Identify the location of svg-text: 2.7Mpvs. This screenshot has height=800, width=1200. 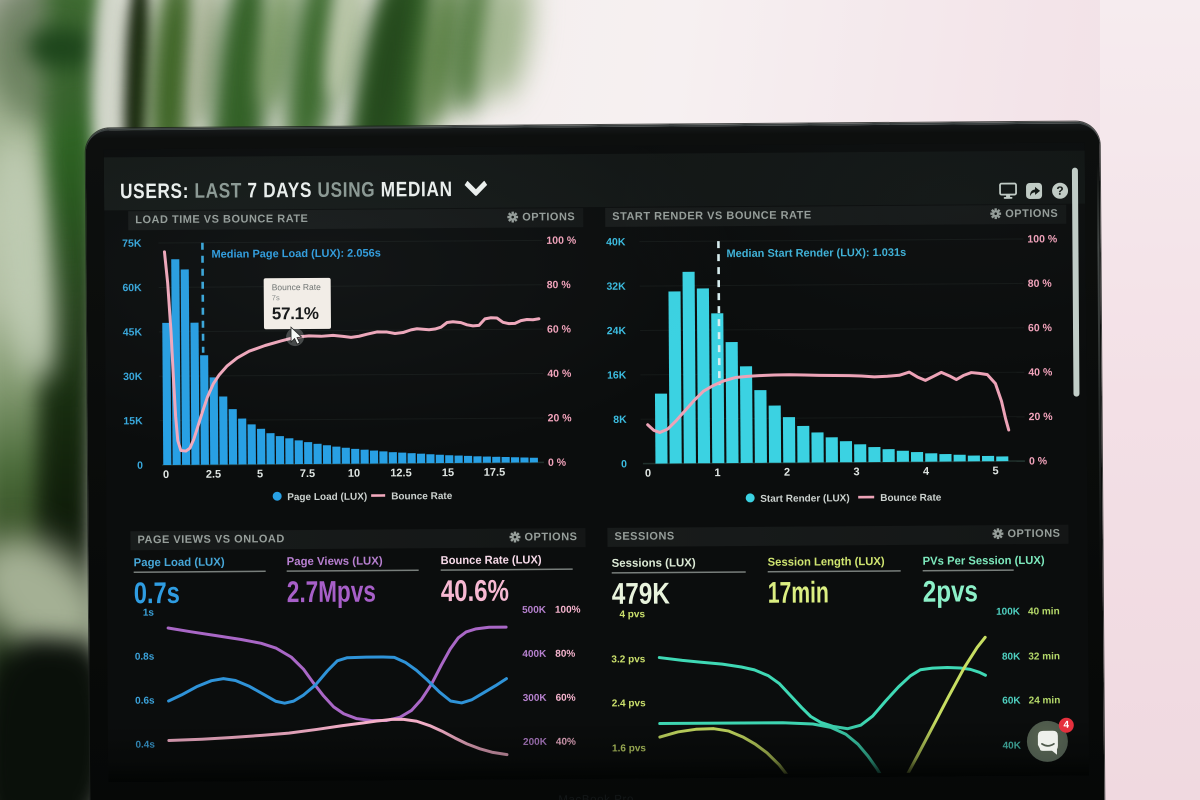
(331, 593).